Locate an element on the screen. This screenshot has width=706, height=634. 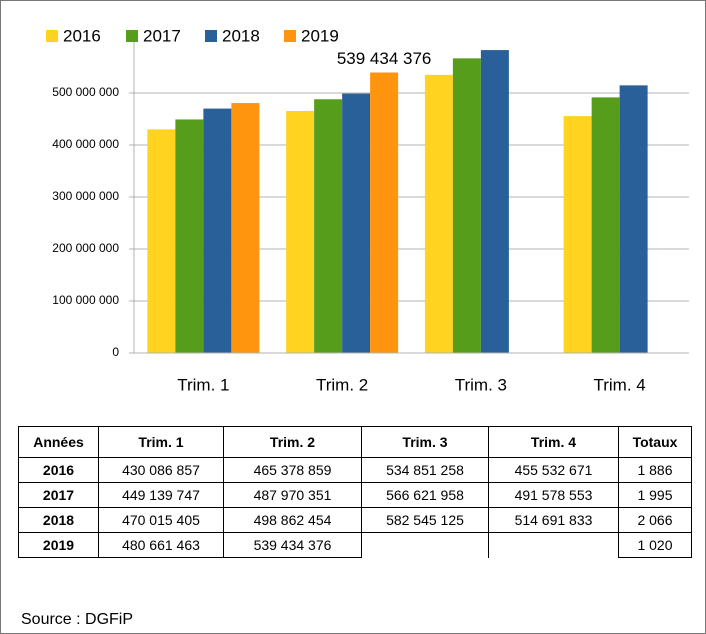
table-cell: 470 015 405 is located at coordinates (161, 520).